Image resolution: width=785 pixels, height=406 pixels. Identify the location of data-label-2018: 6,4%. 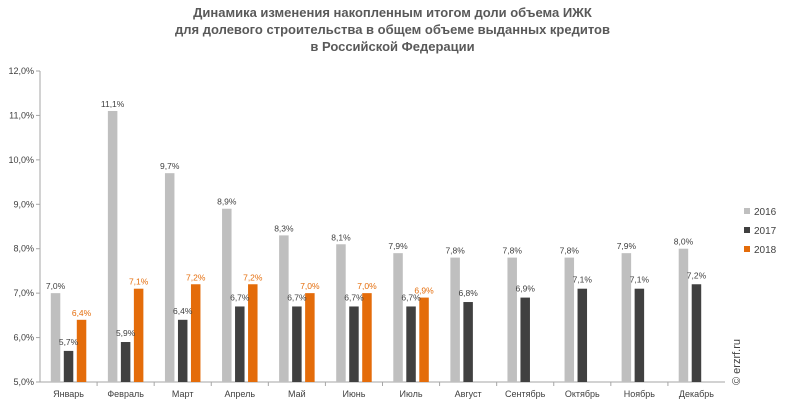
(82, 313).